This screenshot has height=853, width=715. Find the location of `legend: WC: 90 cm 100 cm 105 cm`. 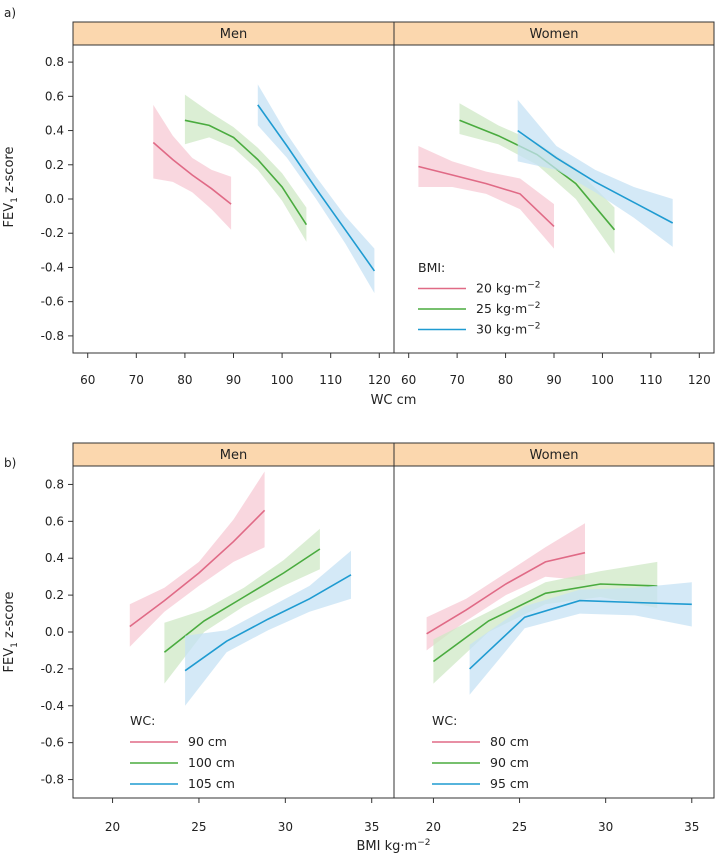

legend: WC: 90 cm 100 cm 105 cm is located at coordinates (182, 752).